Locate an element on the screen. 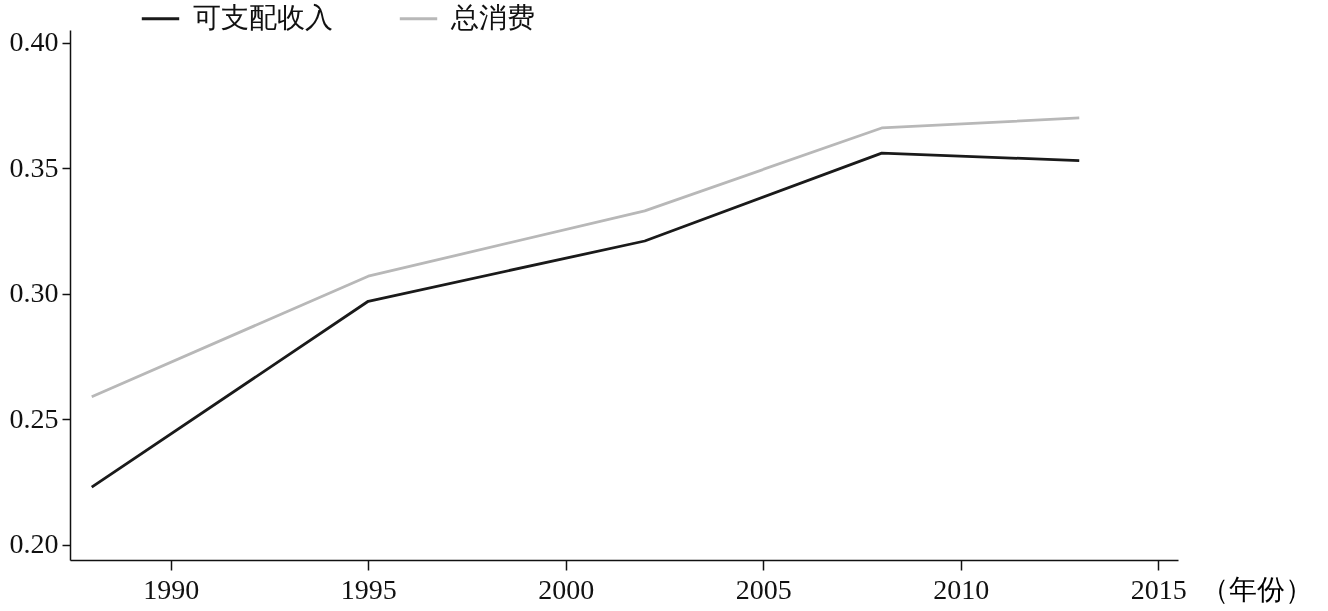  x-tick-label: 2005 is located at coordinates (763, 589).